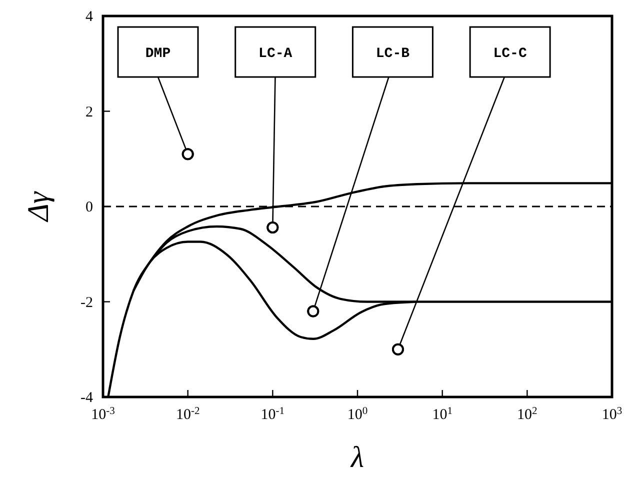 This screenshot has width=629, height=480. What do you see at coordinates (357, 414) in the screenshot?
I see `x-tick-label: 10$^{0}$` at bounding box center [357, 414].